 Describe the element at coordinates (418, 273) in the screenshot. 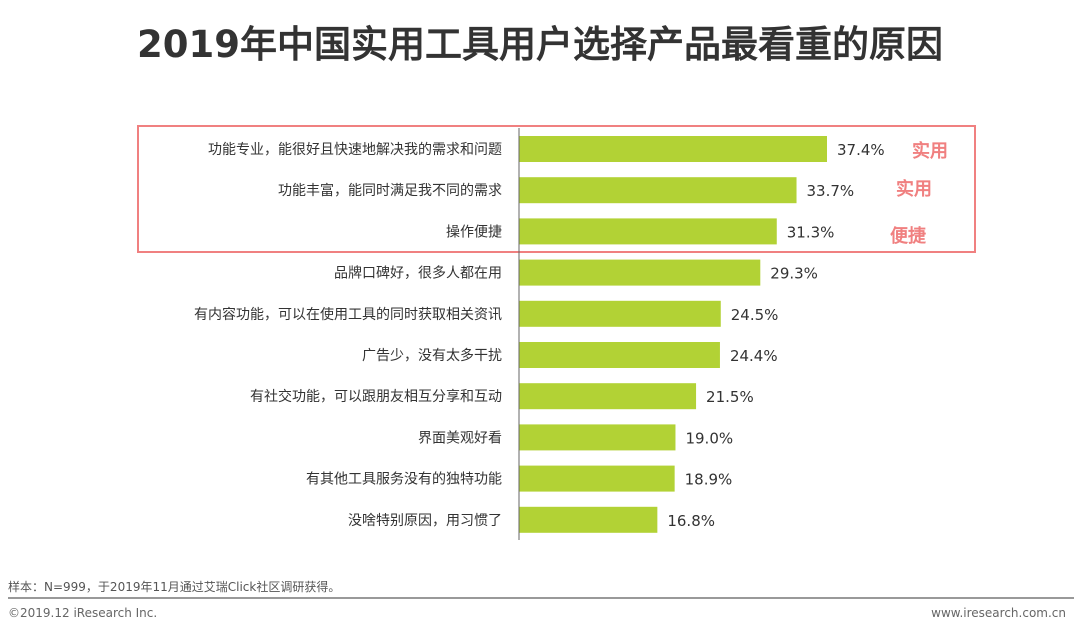

I see `category-label: 品牌口碑好，很多人都在用` at that location.